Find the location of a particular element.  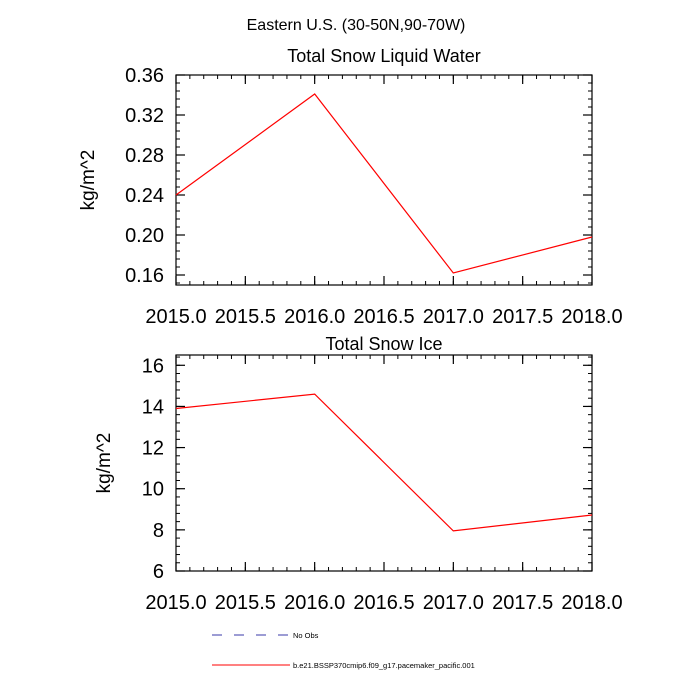

y-tick-label: 6 is located at coordinates (158, 572).